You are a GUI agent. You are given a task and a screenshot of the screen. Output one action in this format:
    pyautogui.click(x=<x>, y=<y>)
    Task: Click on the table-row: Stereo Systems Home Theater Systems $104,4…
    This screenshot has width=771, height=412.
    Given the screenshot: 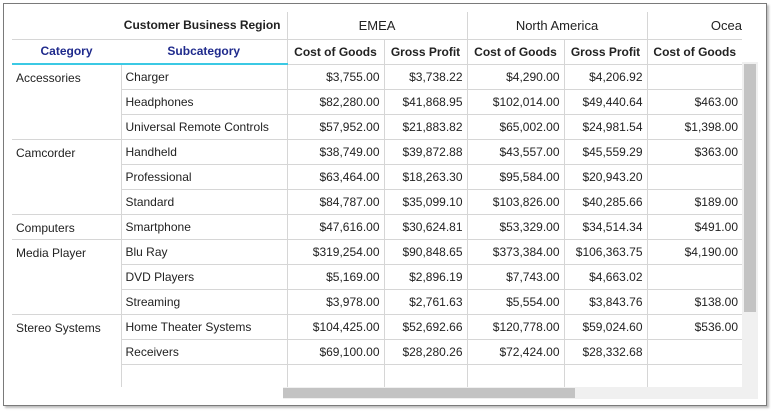 What is the action you would take?
    pyautogui.click(x=377, y=327)
    